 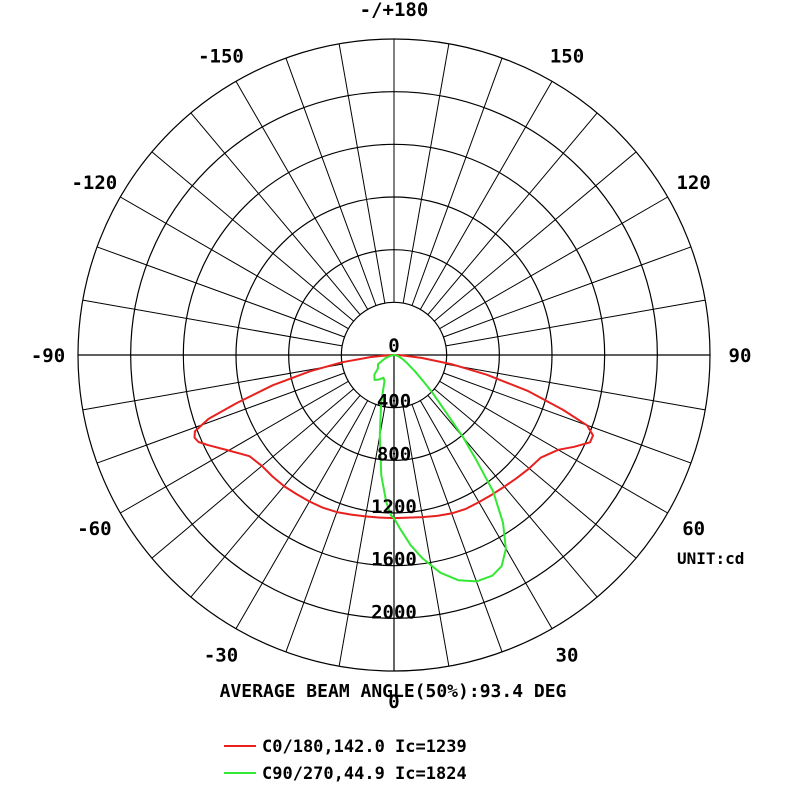 I want to click on radial-tick-label: 800, so click(x=394, y=454).